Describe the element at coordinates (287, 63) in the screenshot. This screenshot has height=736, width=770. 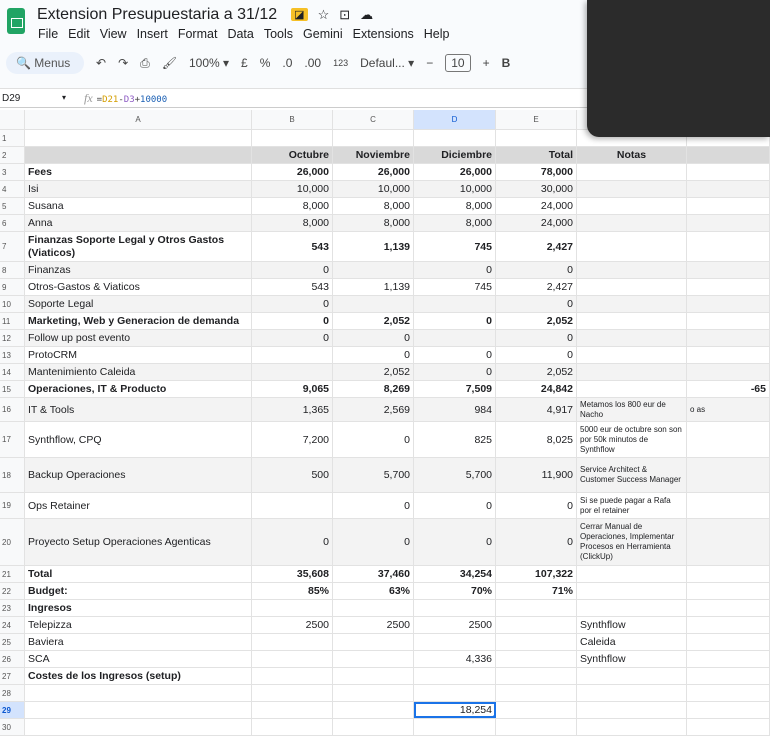
I see `decrease-decimal-button: .0` at that location.